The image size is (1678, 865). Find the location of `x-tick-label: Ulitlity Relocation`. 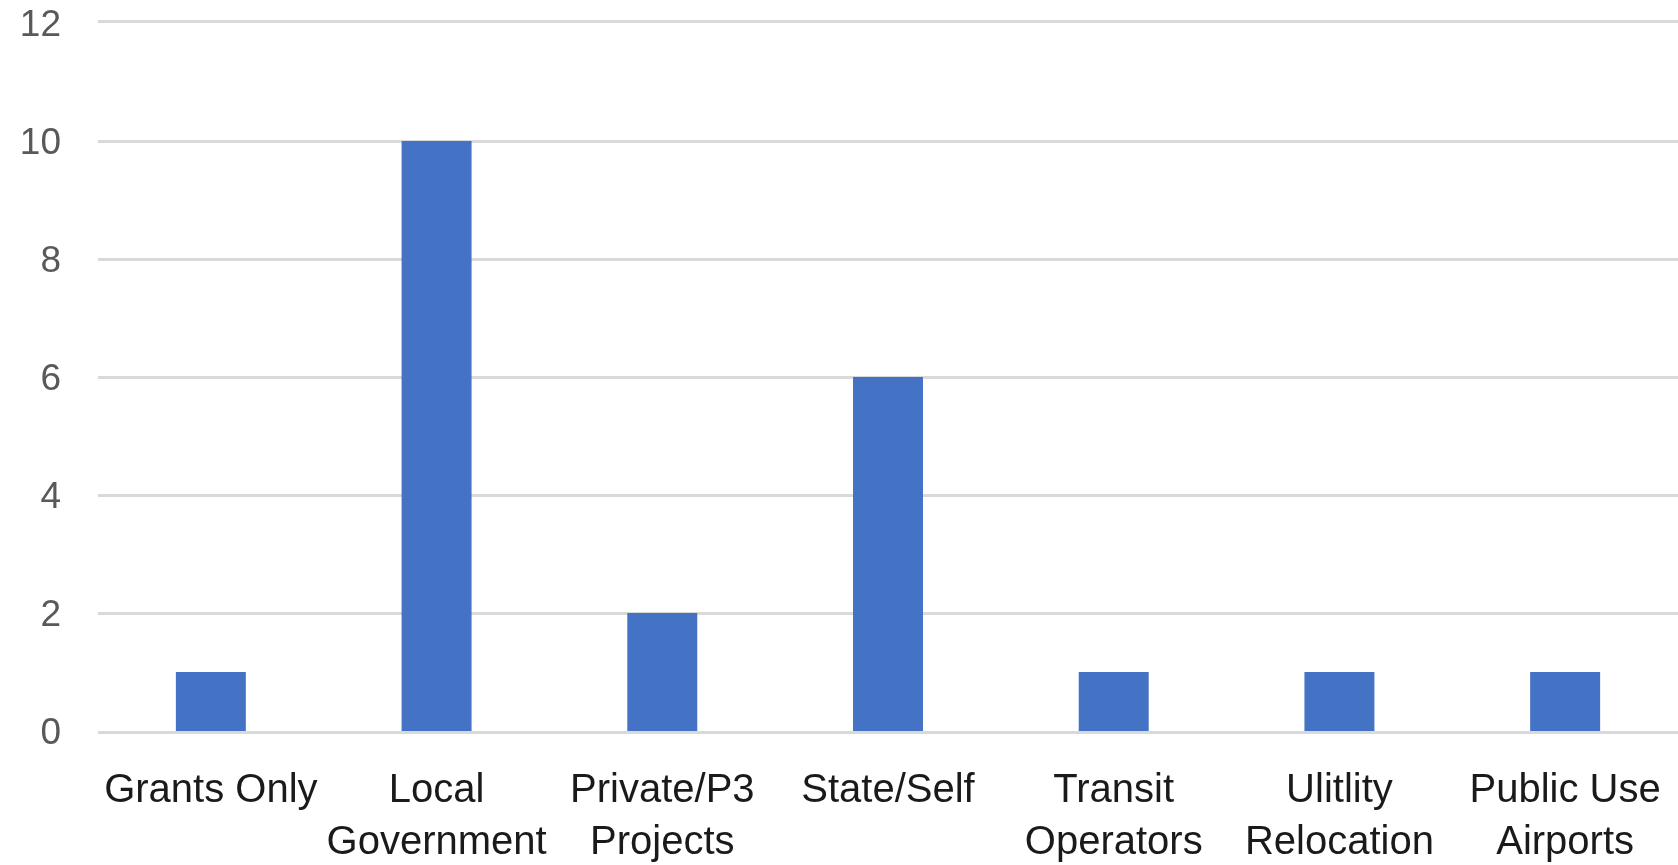

x-tick-label: Ulitlity Relocation is located at coordinates (1339, 813).